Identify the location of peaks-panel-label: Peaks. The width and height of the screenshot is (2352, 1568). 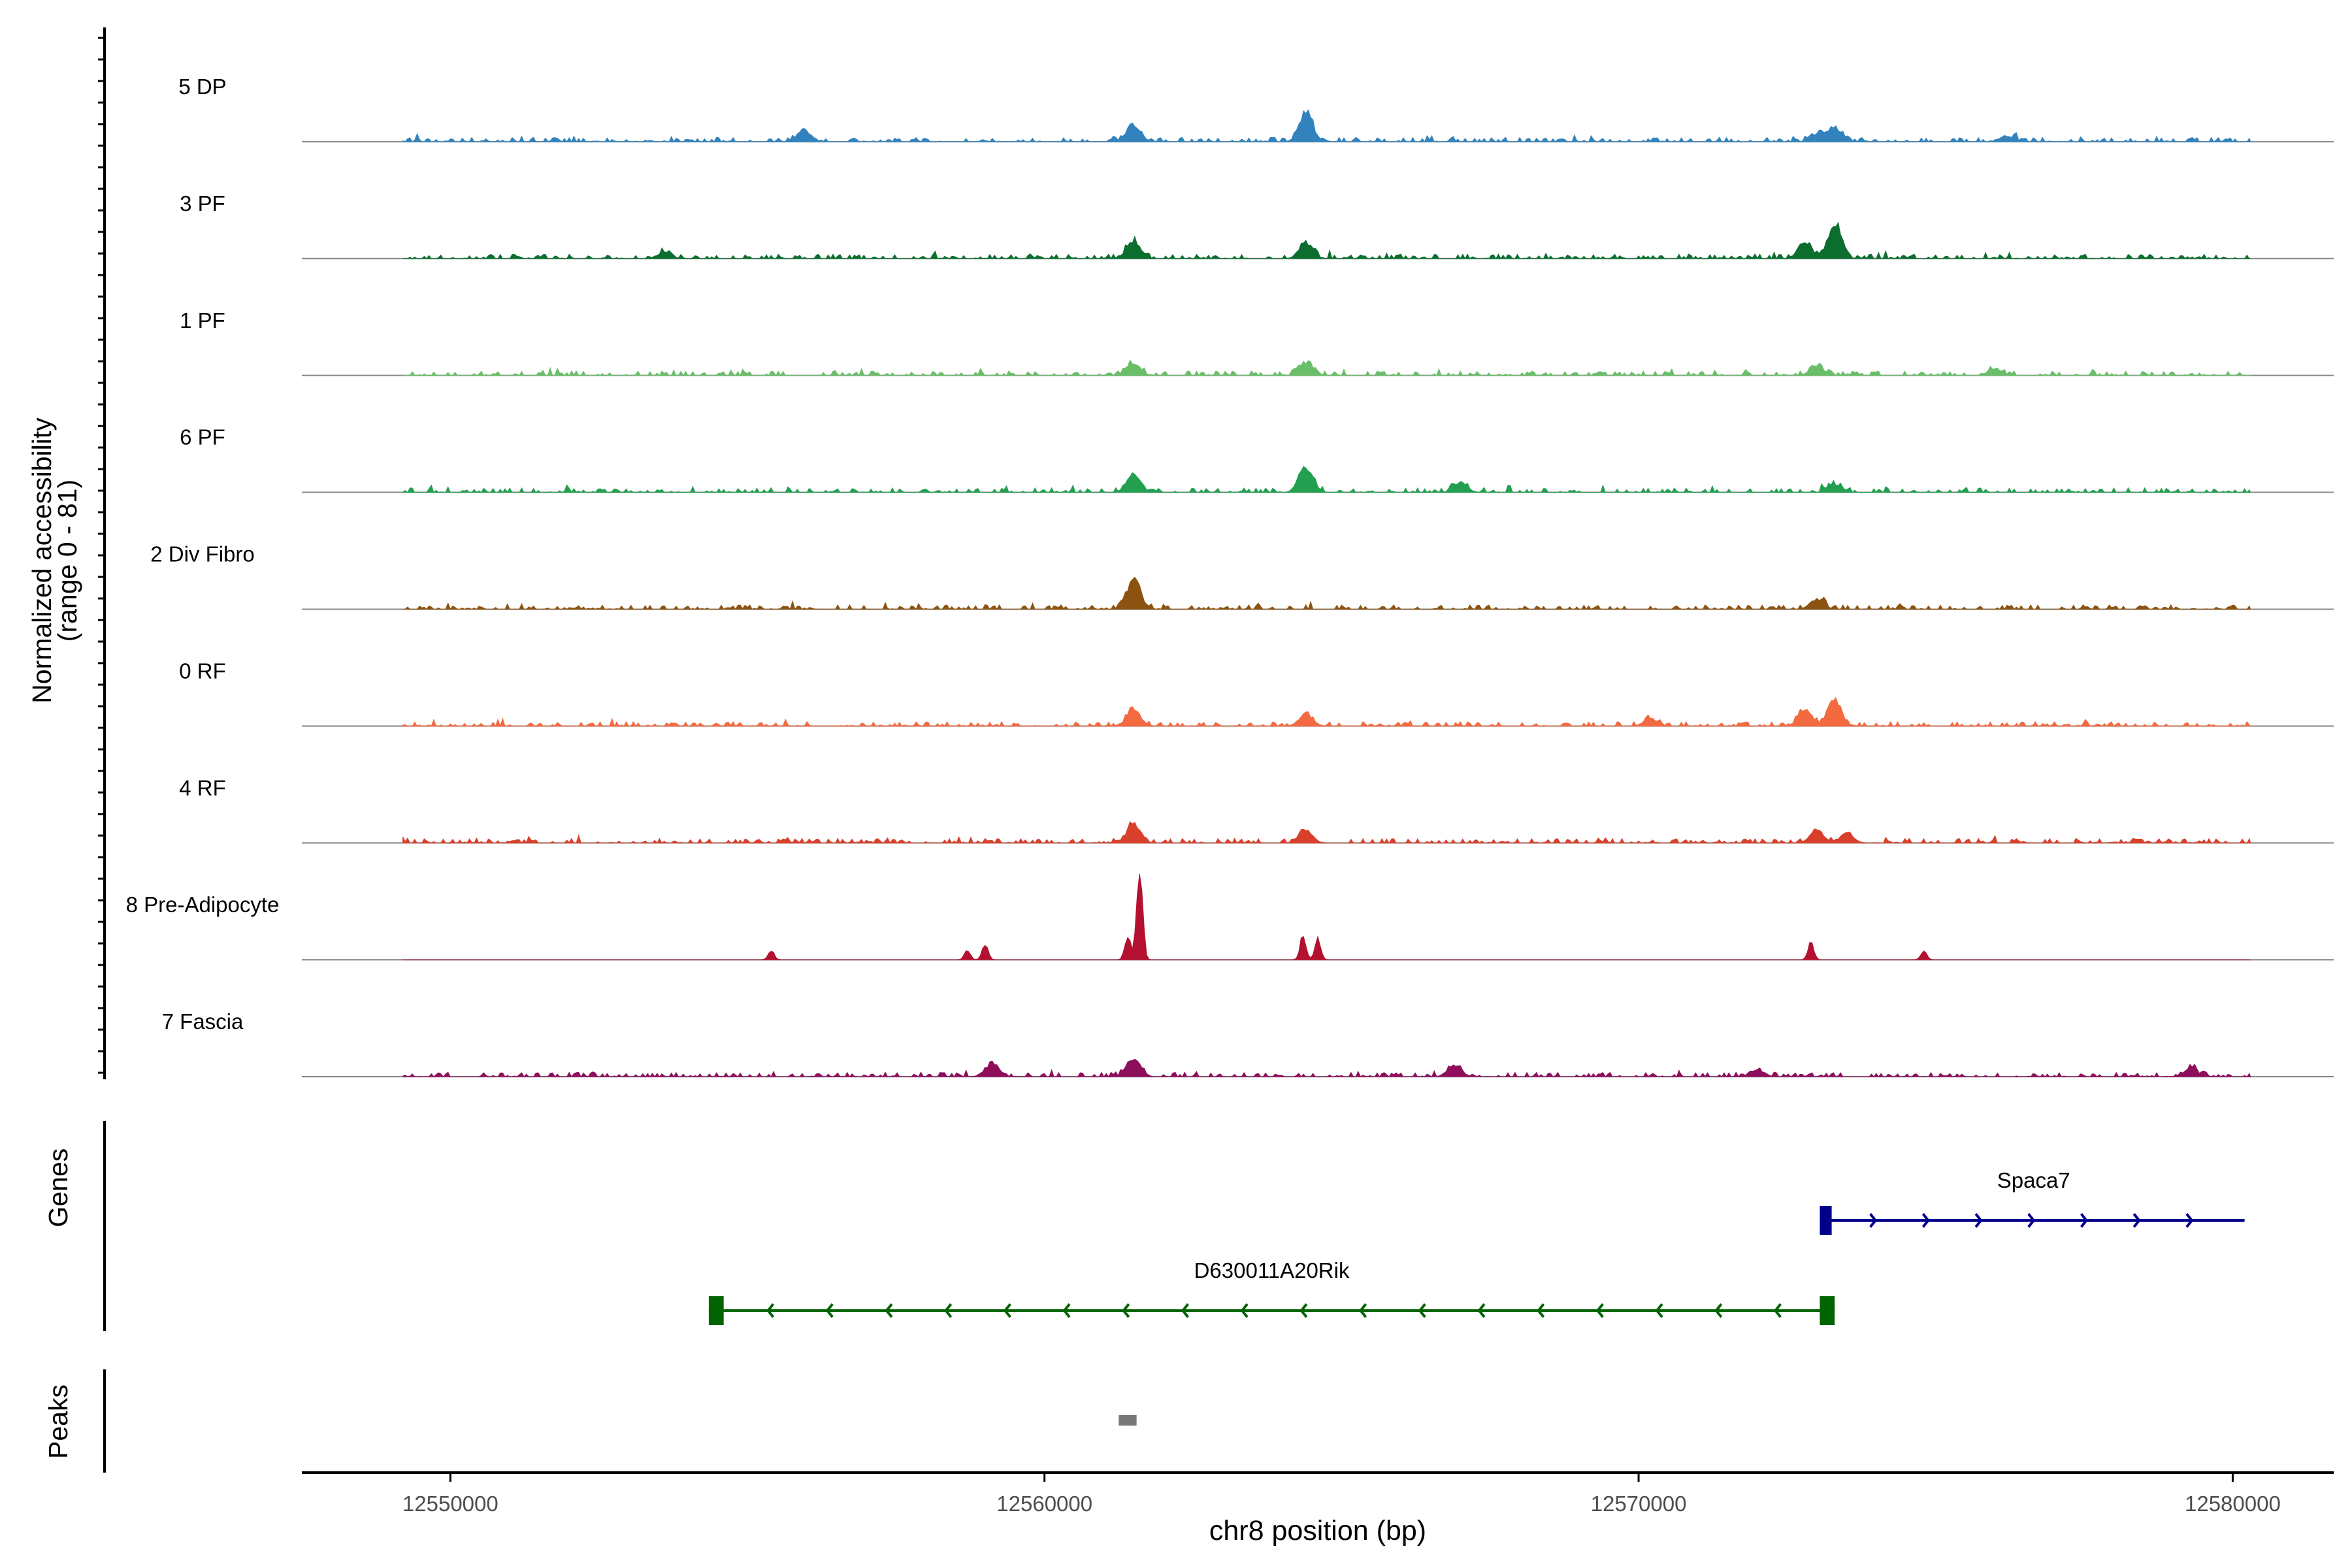
(58, 1421).